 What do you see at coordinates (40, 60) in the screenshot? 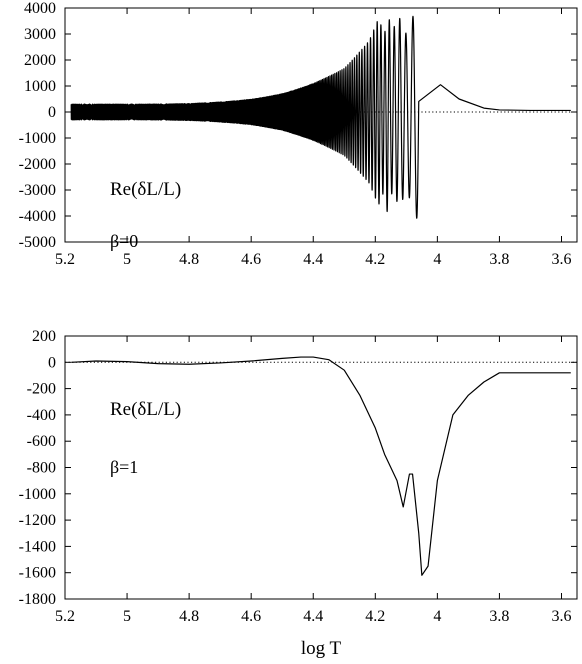
I see `y-tick-label: 2000` at bounding box center [40, 60].